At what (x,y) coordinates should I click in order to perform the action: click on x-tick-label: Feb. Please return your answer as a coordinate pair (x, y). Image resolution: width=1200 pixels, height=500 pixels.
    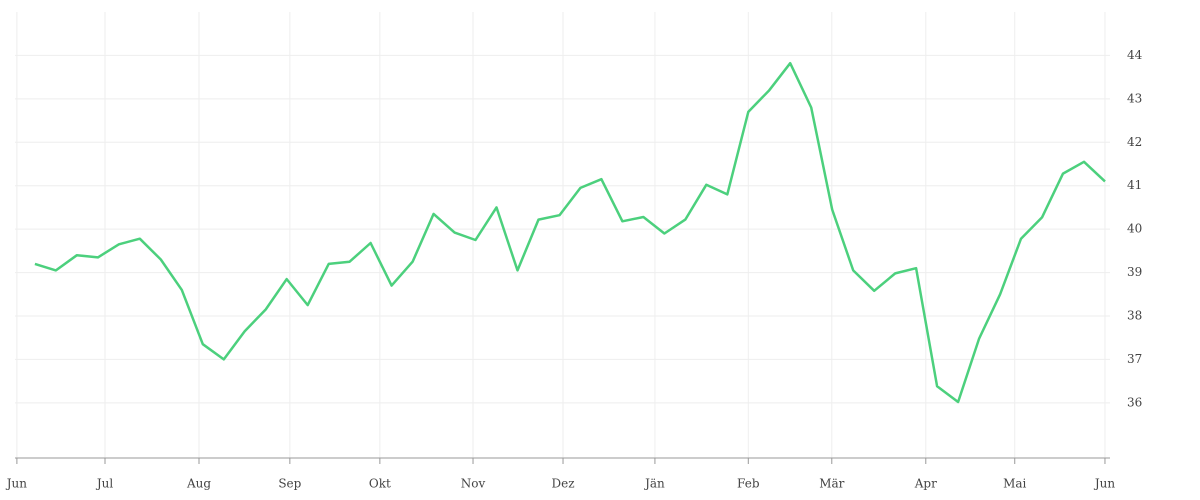
    Looking at the image, I should click on (748, 484).